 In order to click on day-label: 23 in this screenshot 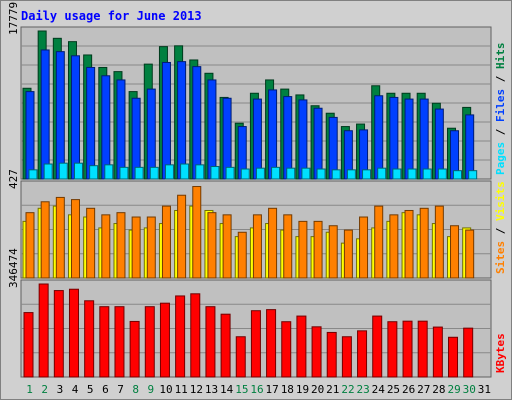, I will do `click(363, 389)`.